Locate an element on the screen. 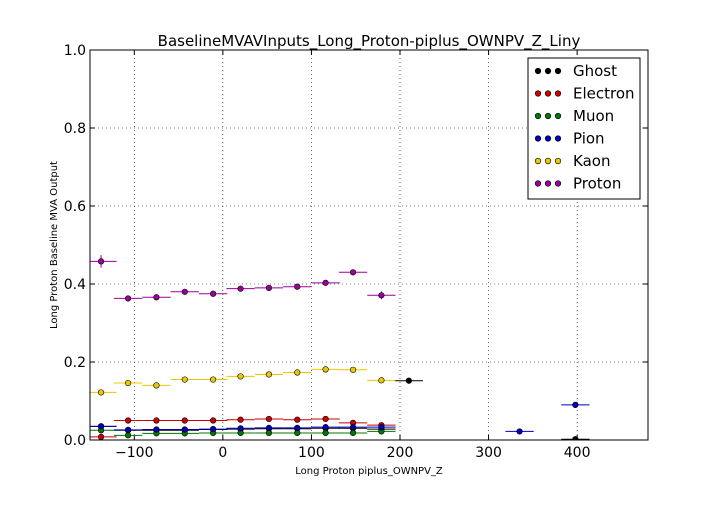  series-kaon is located at coordinates (243, 381).